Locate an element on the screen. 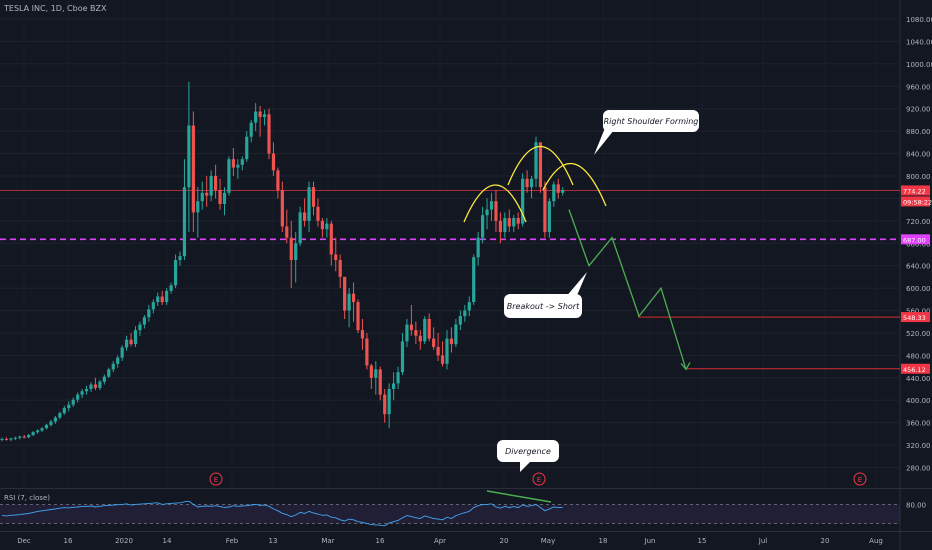 The image size is (932, 550). price-tag-neckline-bg is located at coordinates (915, 239).